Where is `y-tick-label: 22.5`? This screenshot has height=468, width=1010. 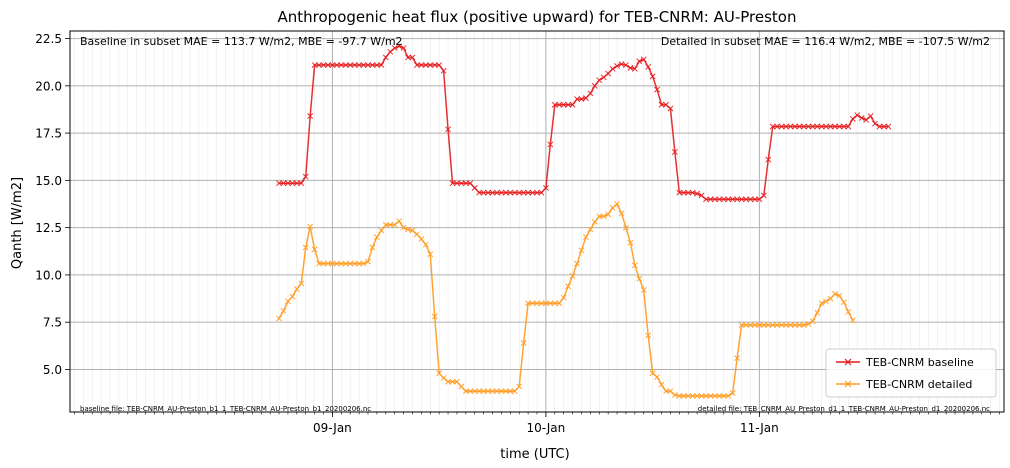 y-tick-label: 22.5 is located at coordinates (48, 39).